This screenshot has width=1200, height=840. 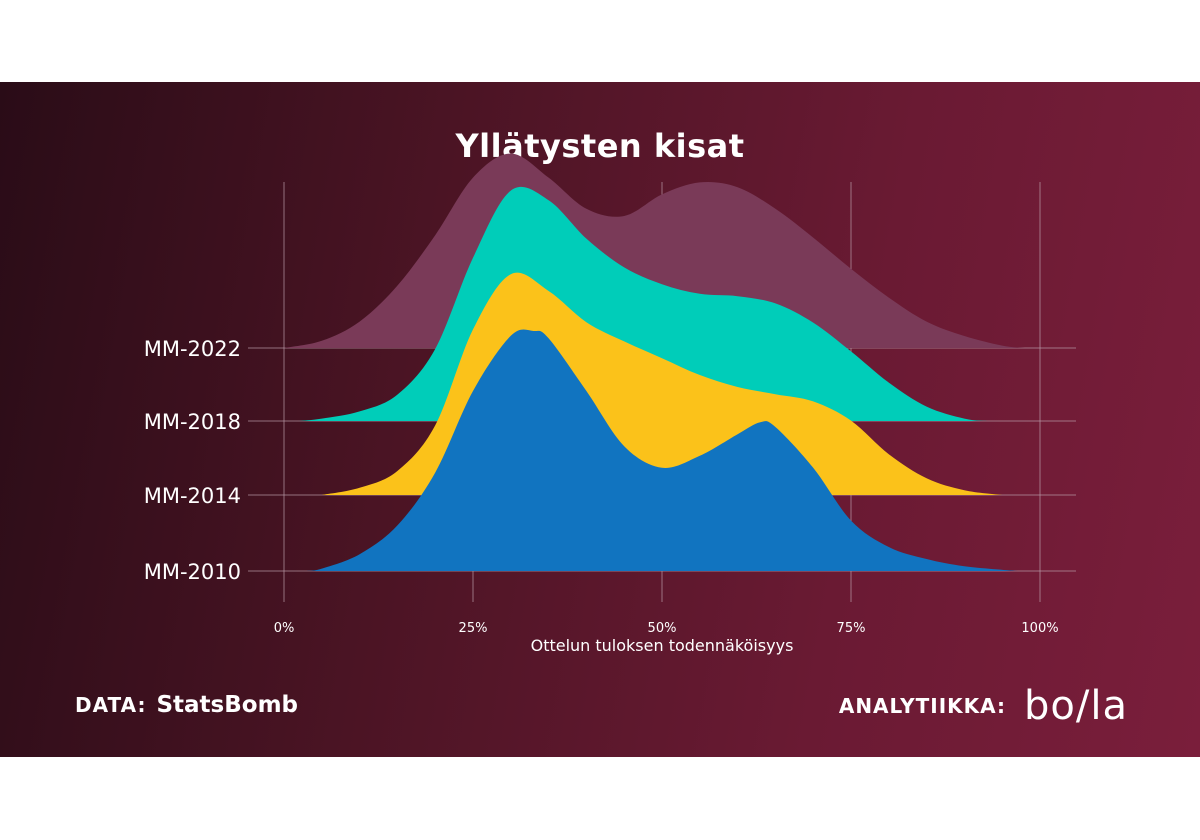 What do you see at coordinates (1039, 628) in the screenshot?
I see `x-tick-label: 100%` at bounding box center [1039, 628].